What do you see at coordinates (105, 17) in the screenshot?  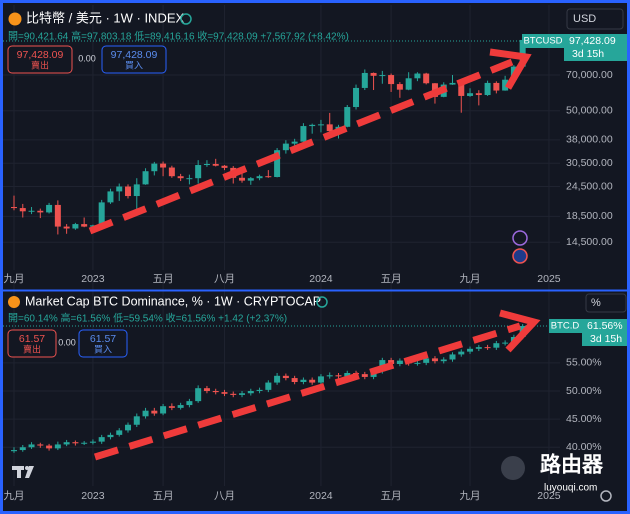 I see `chart-title: 比特幣 / 美元 · 1W · INDEX` at bounding box center [105, 17].